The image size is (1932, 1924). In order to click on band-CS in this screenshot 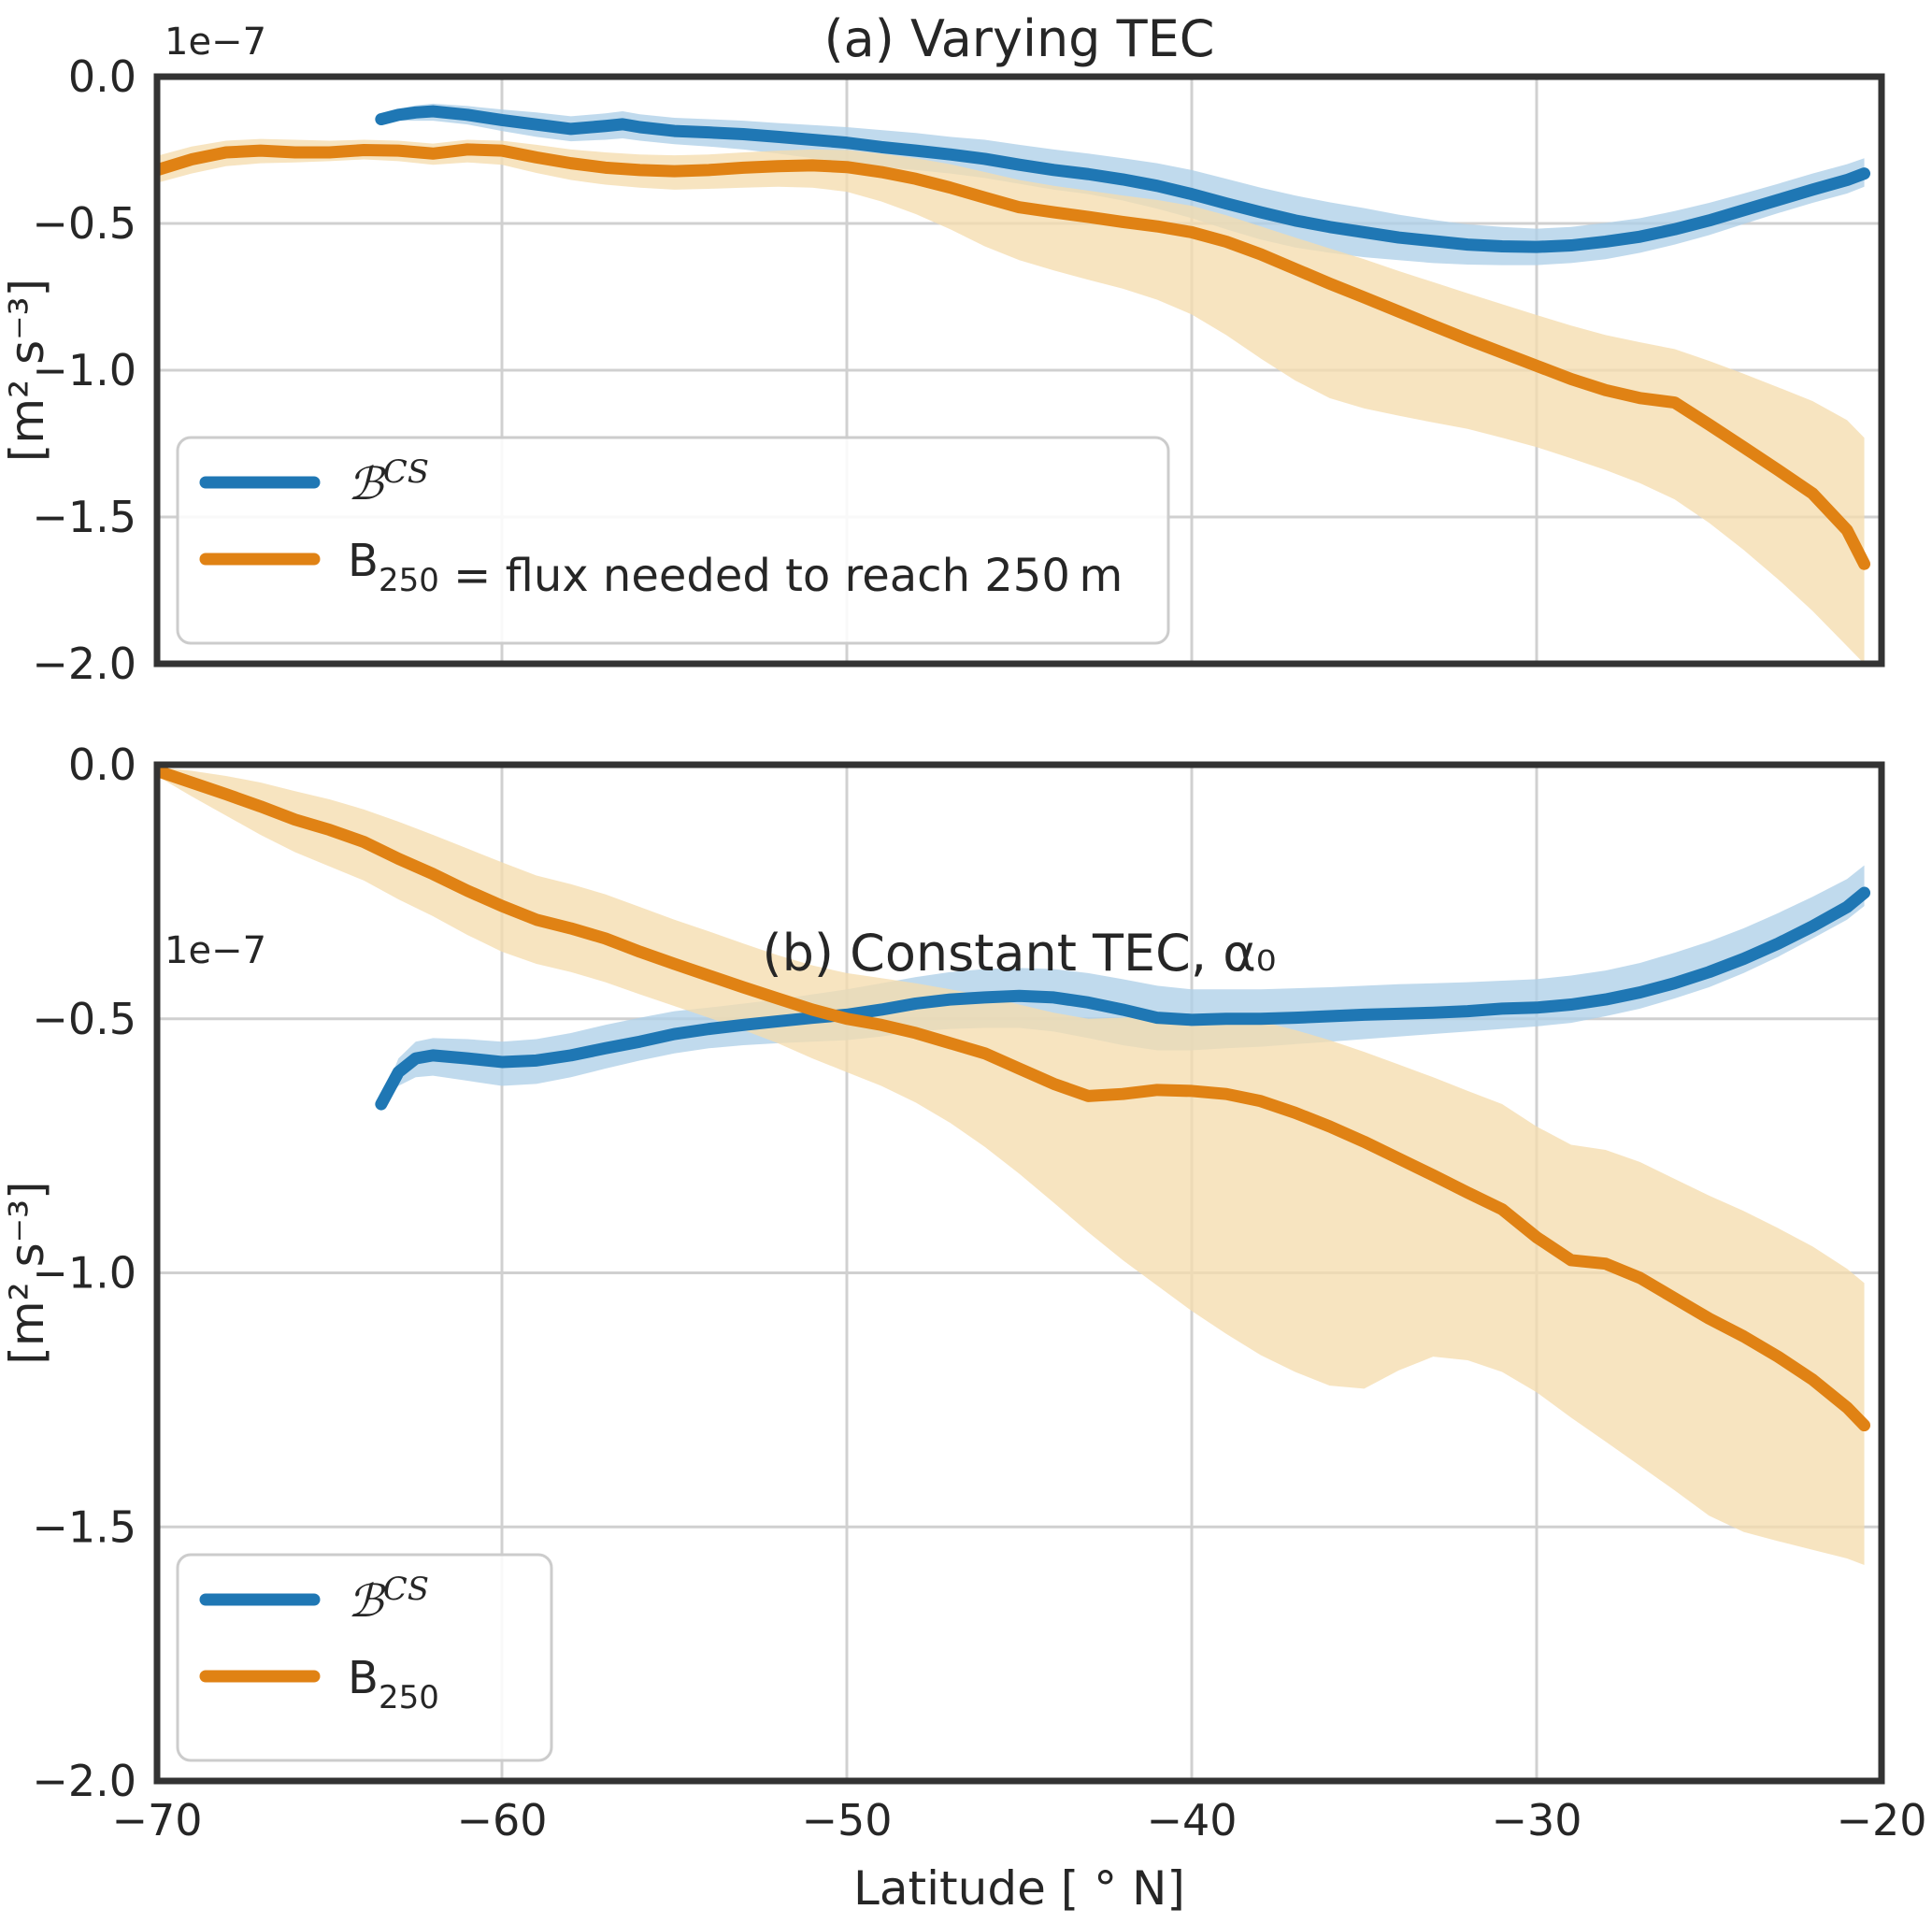, I will do `click(1122, 986)`.